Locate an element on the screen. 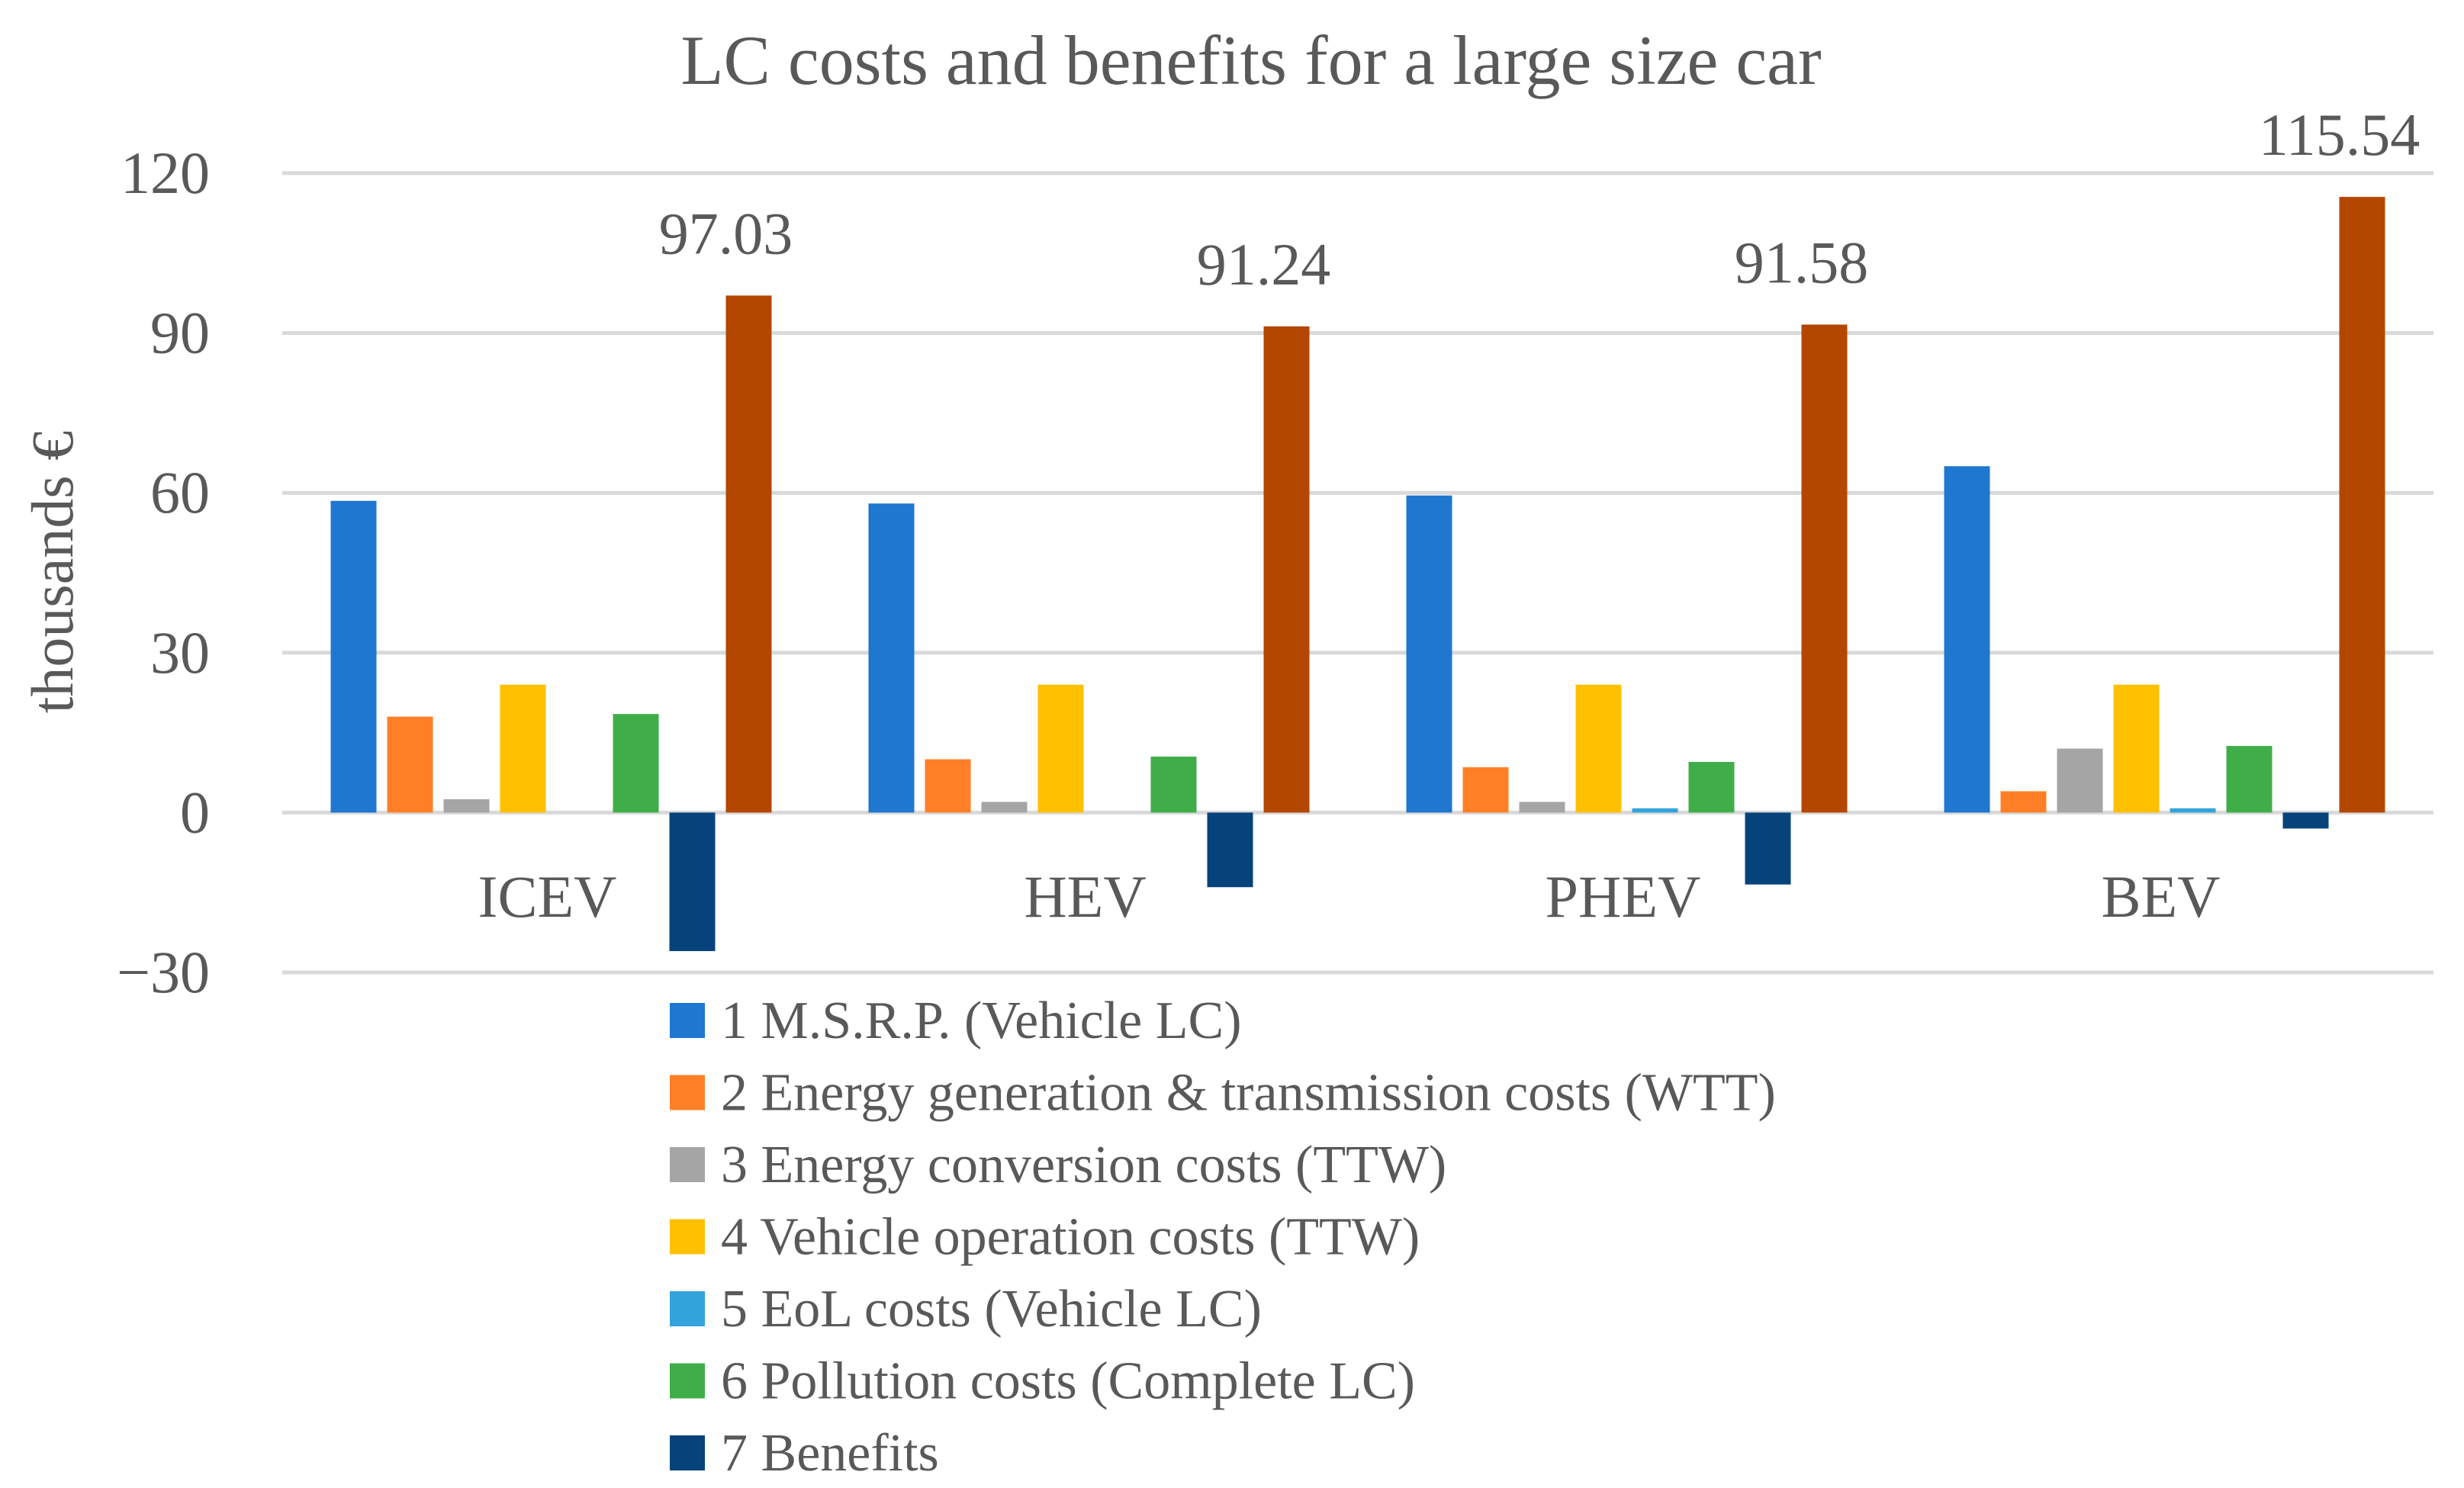 Image resolution: width=2464 pixels, height=1488 pixels. y-tick-label: 0 is located at coordinates (195, 812).